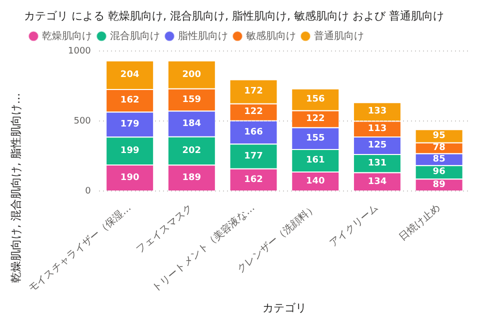 This screenshot has height=327, width=490. Describe the element at coordinates (439, 136) in the screenshot. I see `data-label: 95` at that location.